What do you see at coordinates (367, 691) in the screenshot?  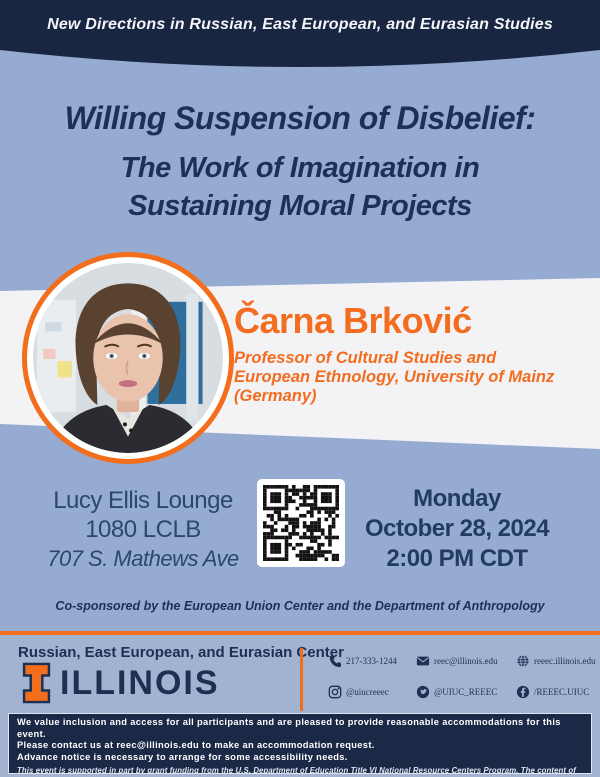 I see `instagram-handle: @uiucreeec` at bounding box center [367, 691].